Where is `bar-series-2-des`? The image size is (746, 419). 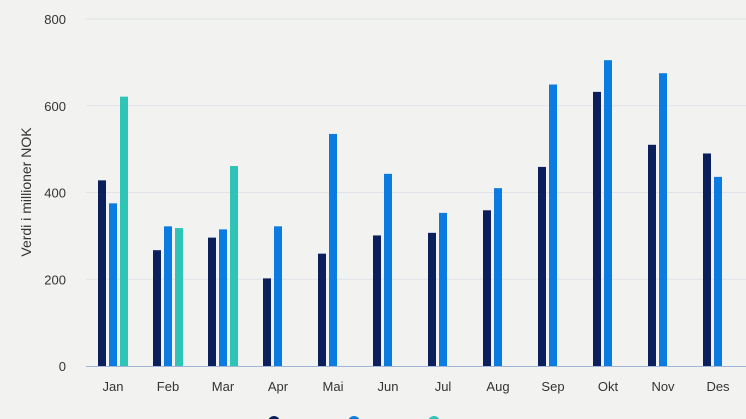 bar-series-2-des is located at coordinates (718, 271).